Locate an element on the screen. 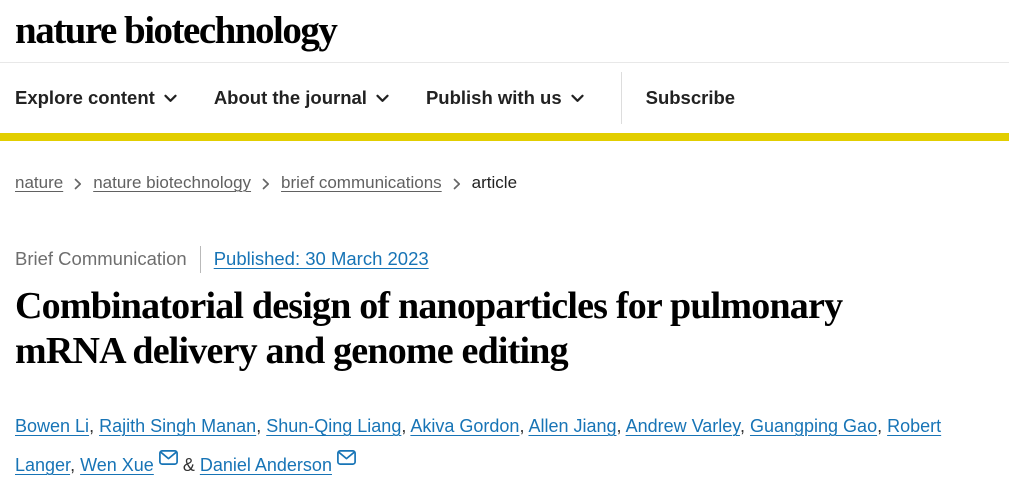 The height and width of the screenshot is (490, 1009). nav-subscribe: Subscribe is located at coordinates (690, 98).